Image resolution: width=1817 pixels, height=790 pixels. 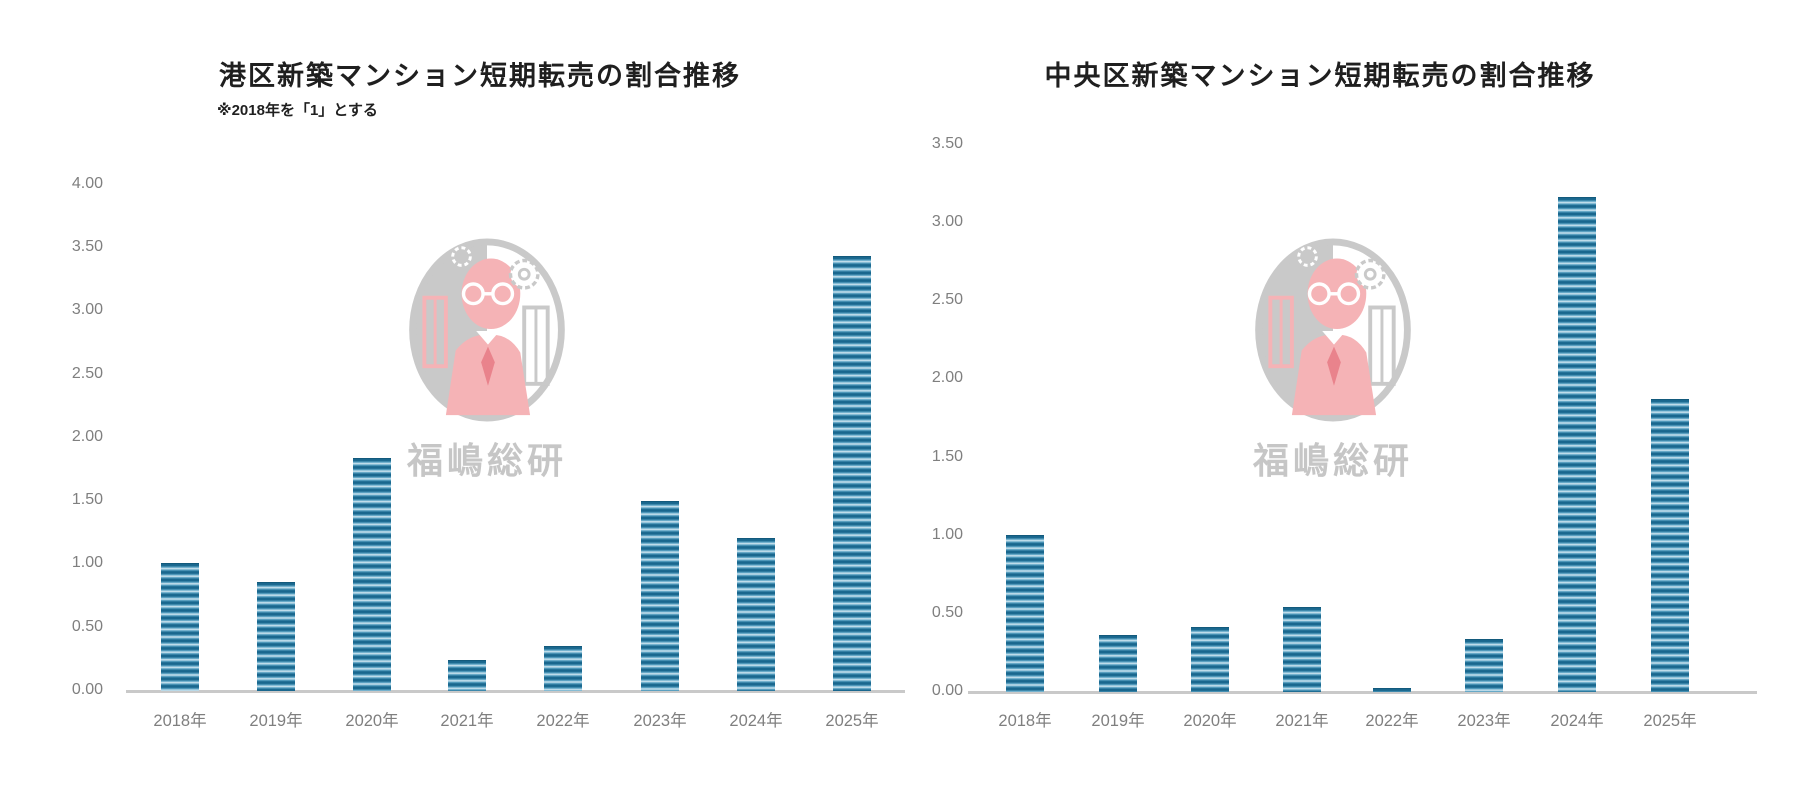 What do you see at coordinates (1320, 76) in the screenshot?
I see `chart-title: 中央区新築マンション短期転売の割合推移` at bounding box center [1320, 76].